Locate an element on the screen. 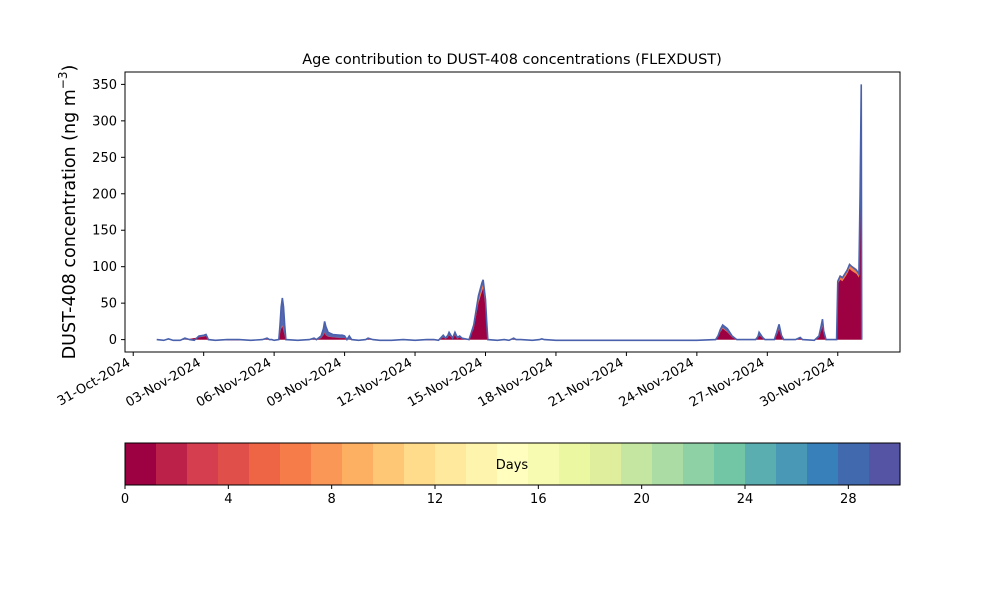  x-tick-label: 27-Nov-2024 is located at coordinates (727, 382).